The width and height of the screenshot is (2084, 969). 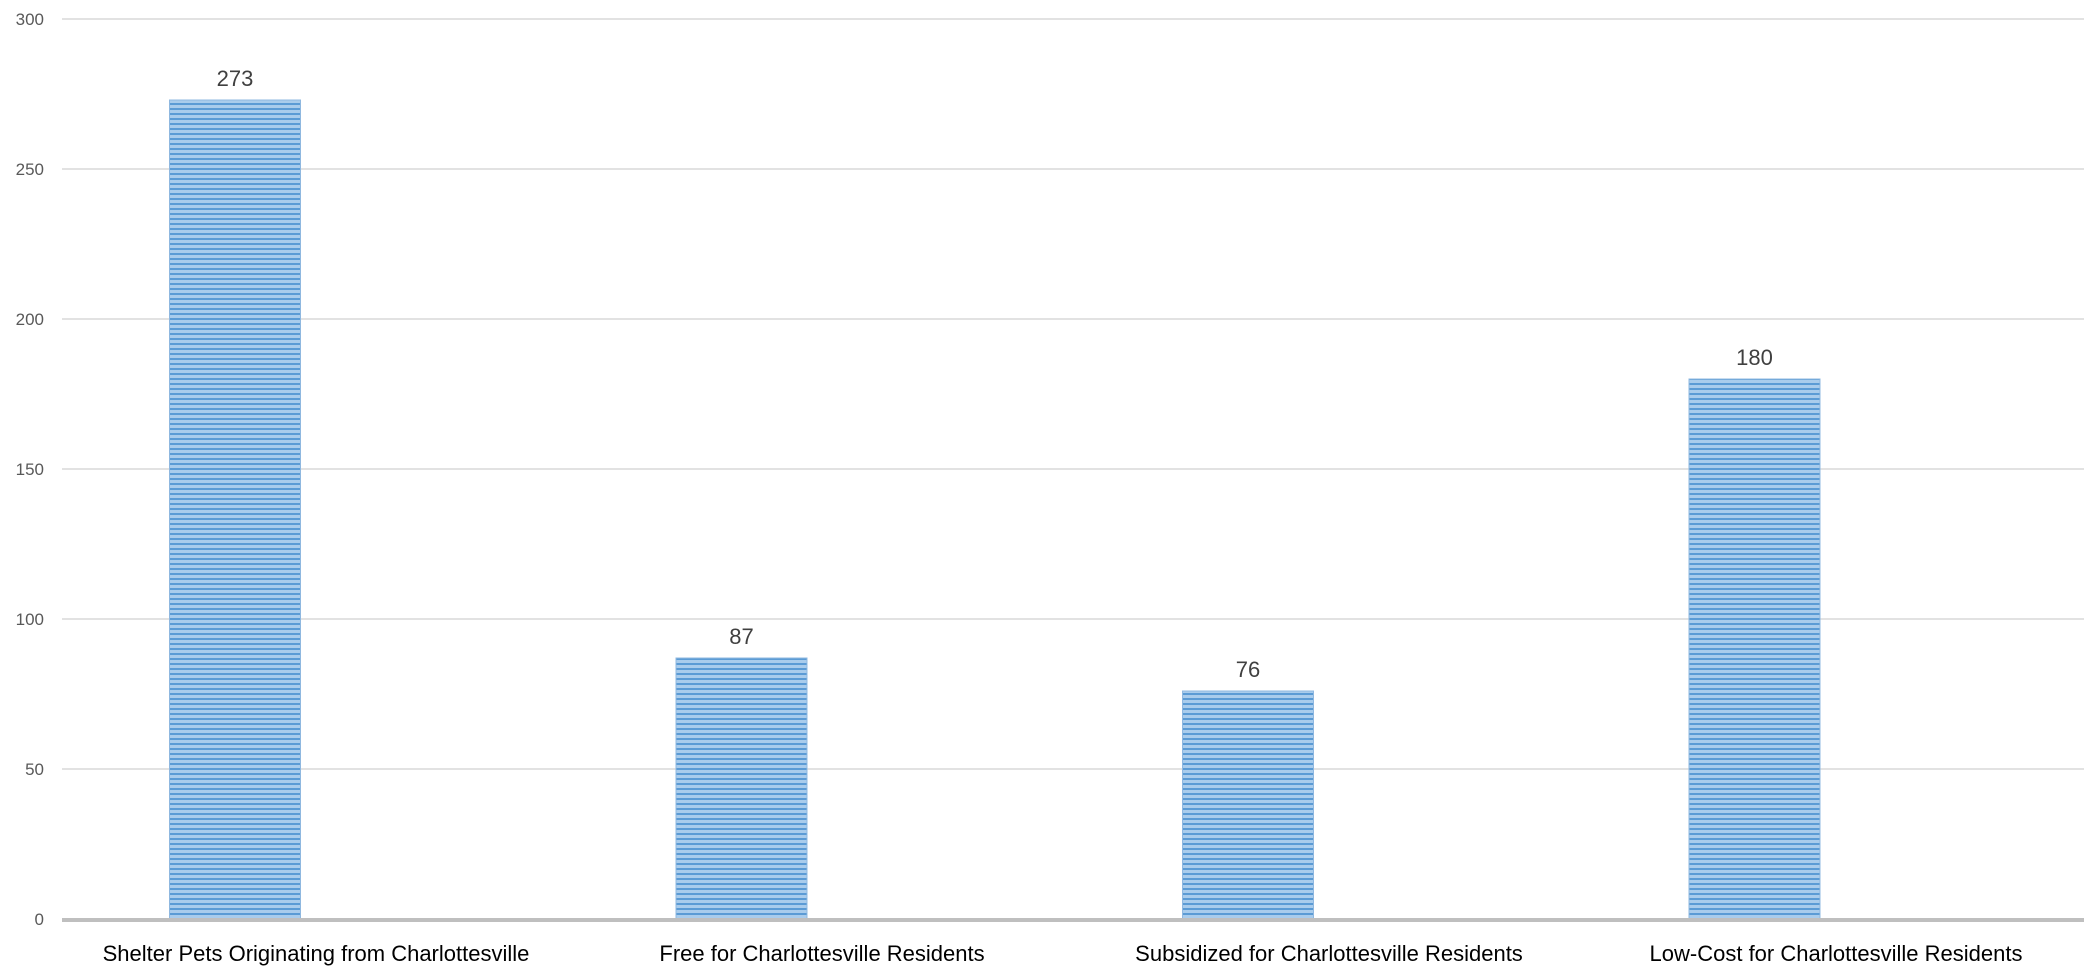 What do you see at coordinates (30, 619) in the screenshot?
I see `y-tick-label: 100` at bounding box center [30, 619].